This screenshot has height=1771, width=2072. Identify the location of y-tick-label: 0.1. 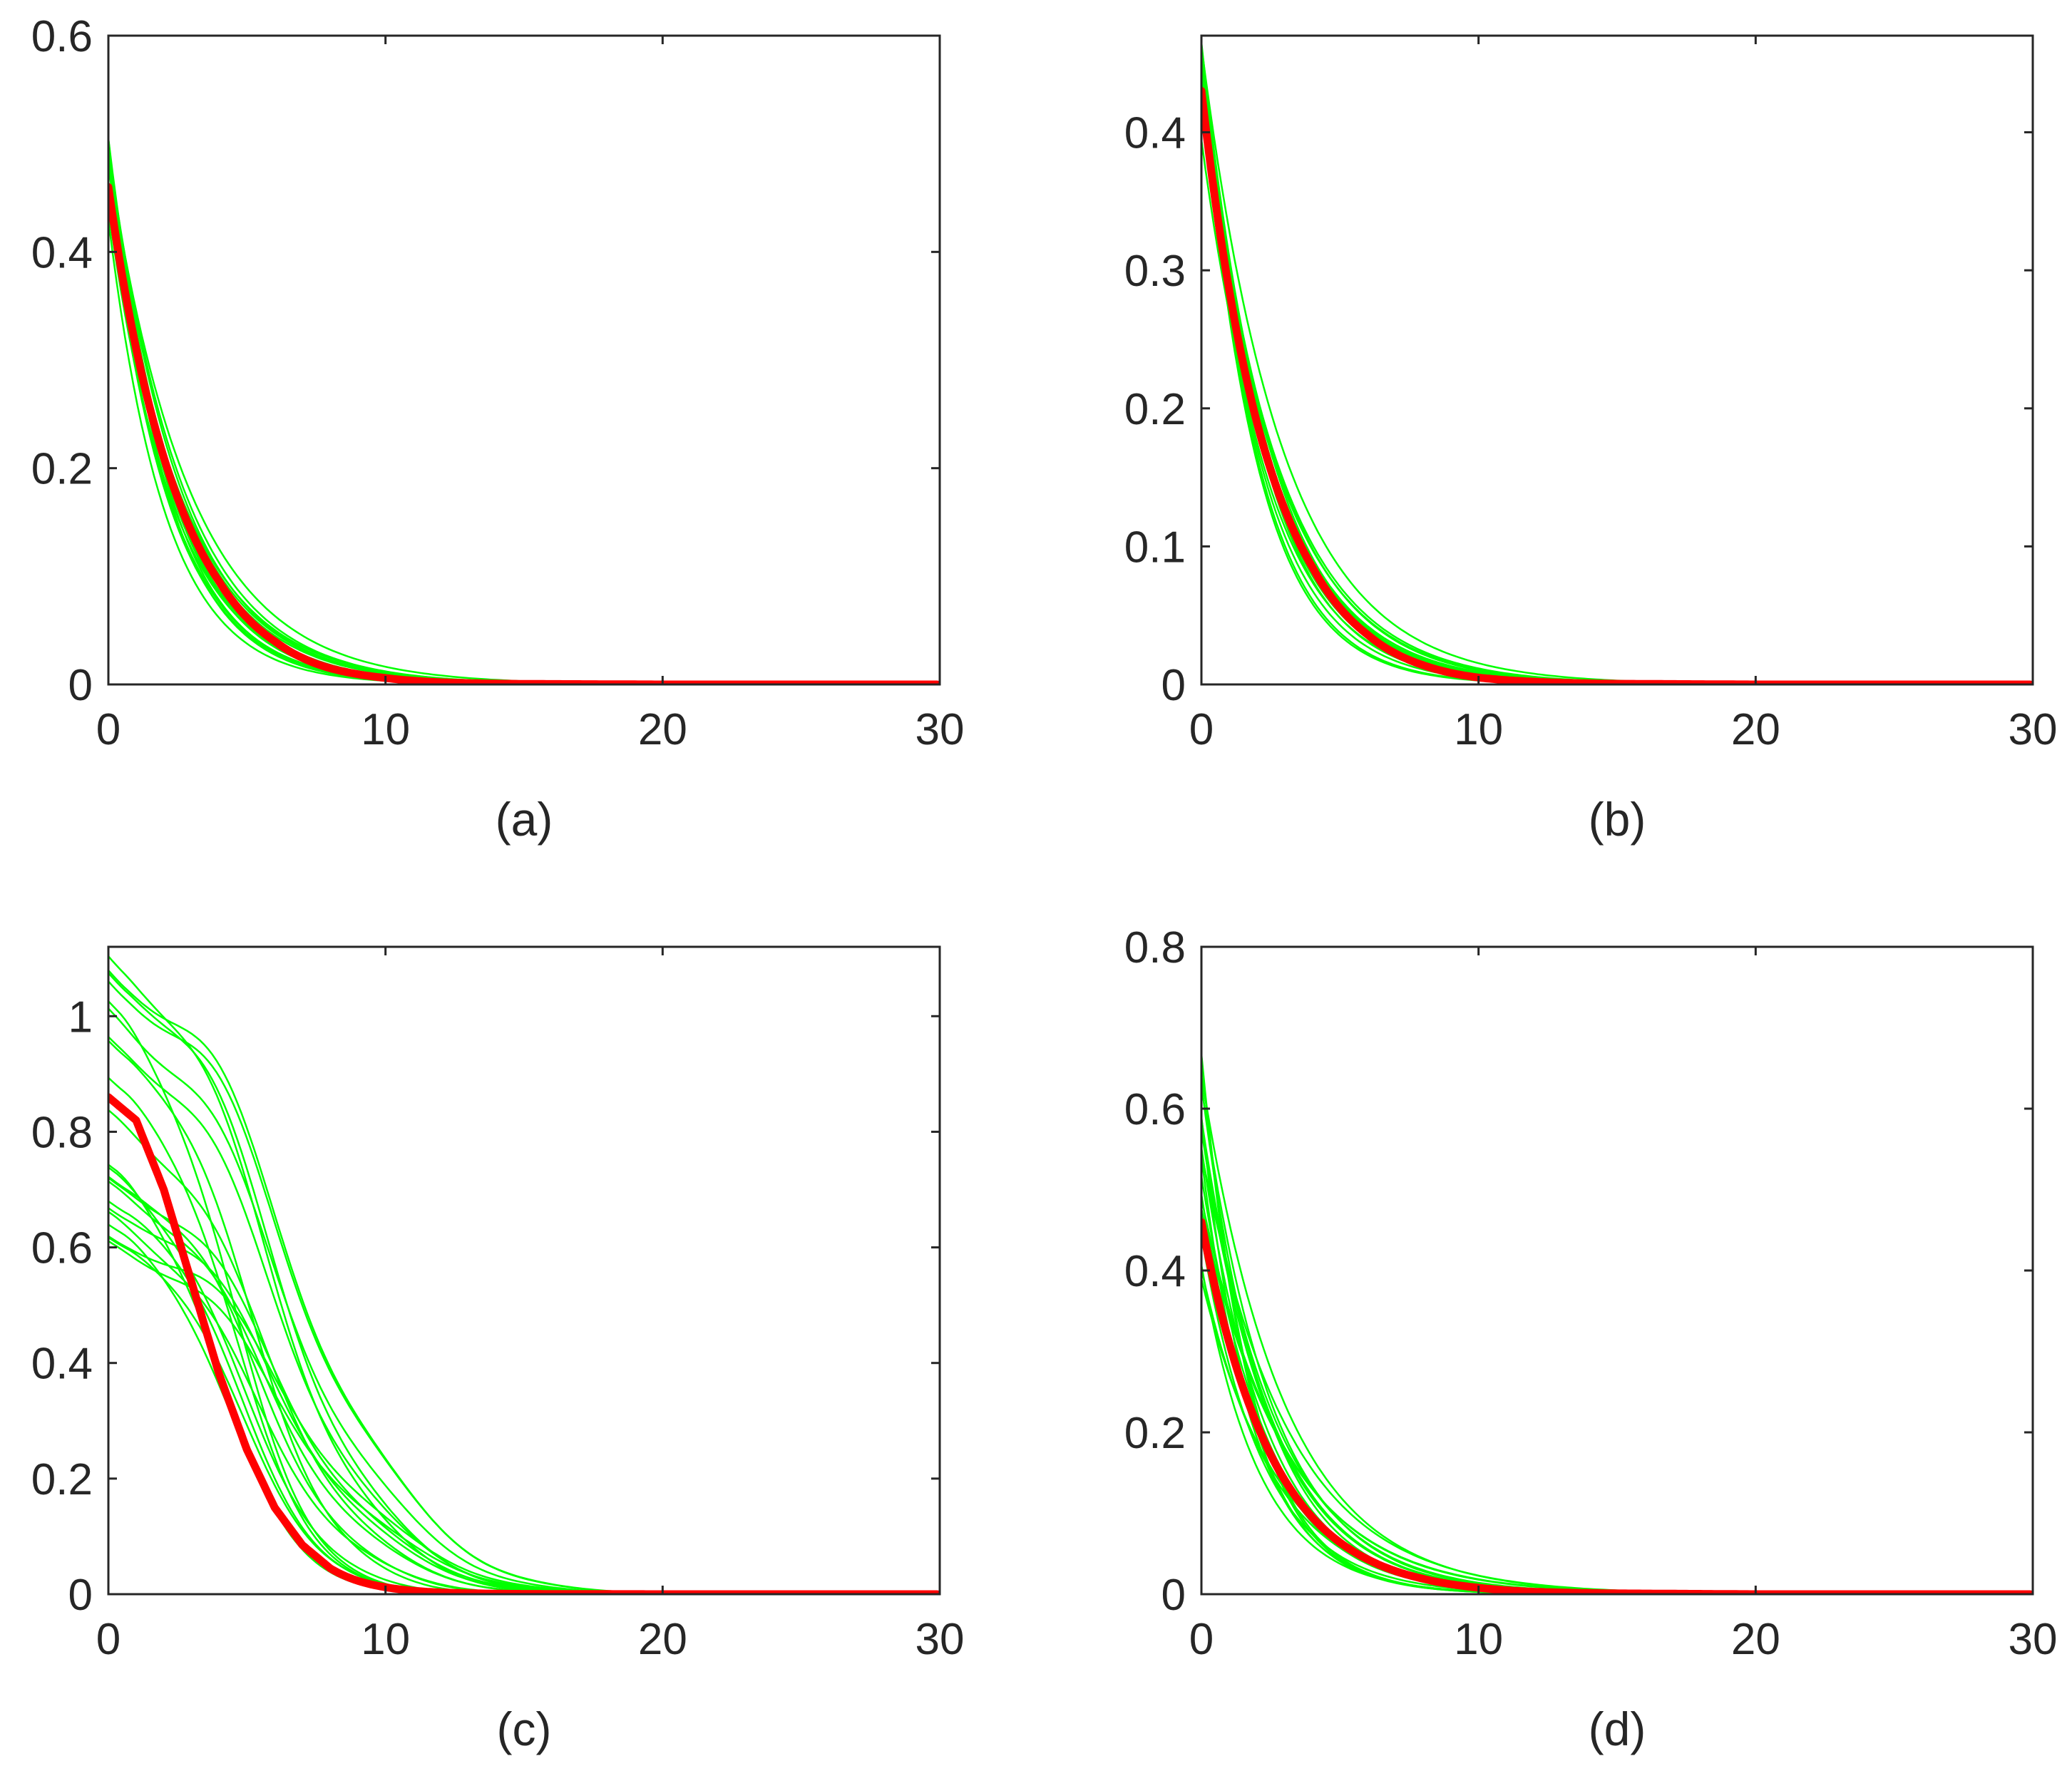
(1155, 547).